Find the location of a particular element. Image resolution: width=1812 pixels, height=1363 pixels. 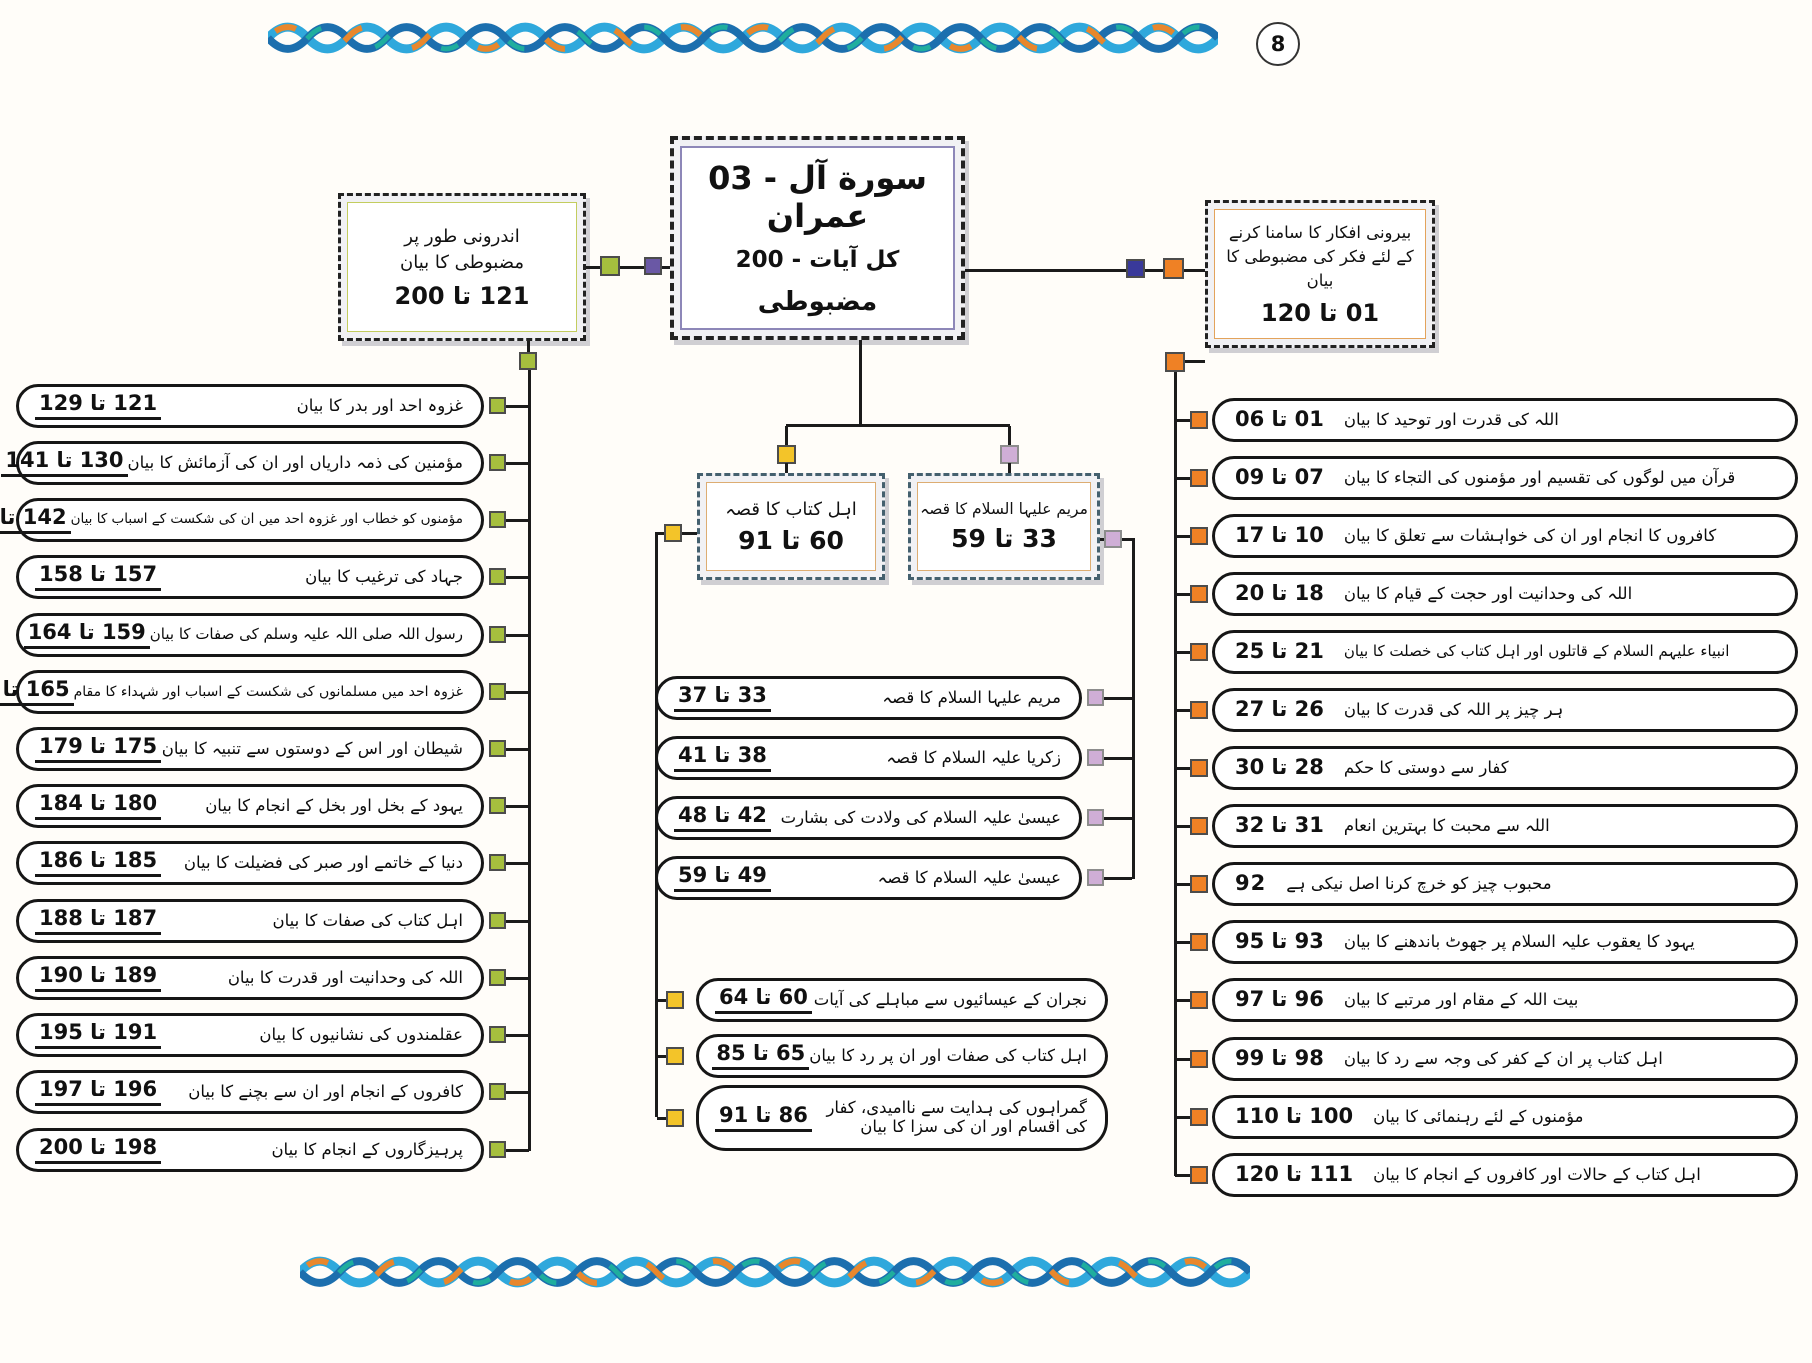

topic-text: مؤمنوں کے لئے رہنمائی کا بیان is located at coordinates (1478, 1116).